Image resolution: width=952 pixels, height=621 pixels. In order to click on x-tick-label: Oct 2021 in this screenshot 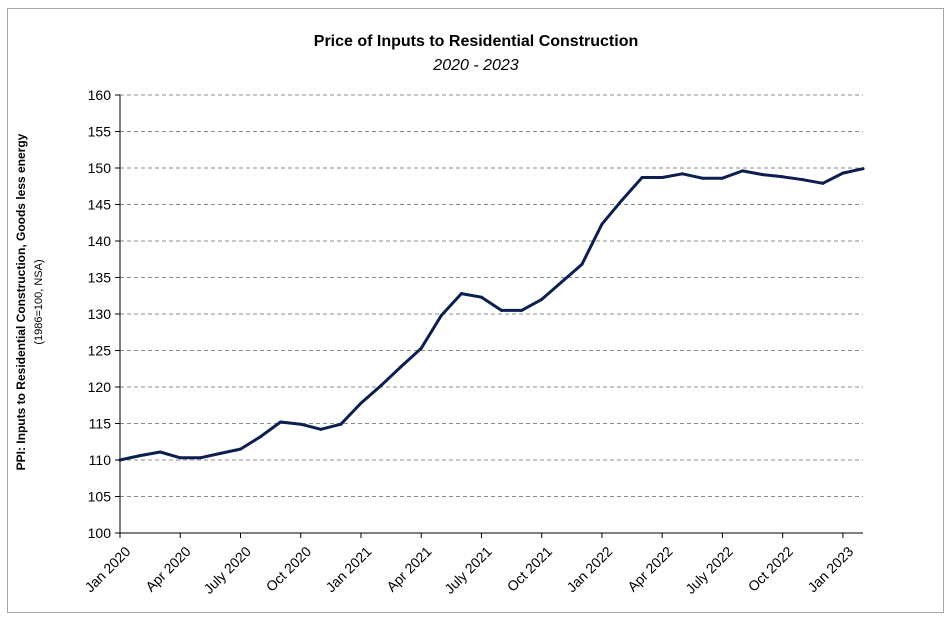, I will do `click(530, 569)`.